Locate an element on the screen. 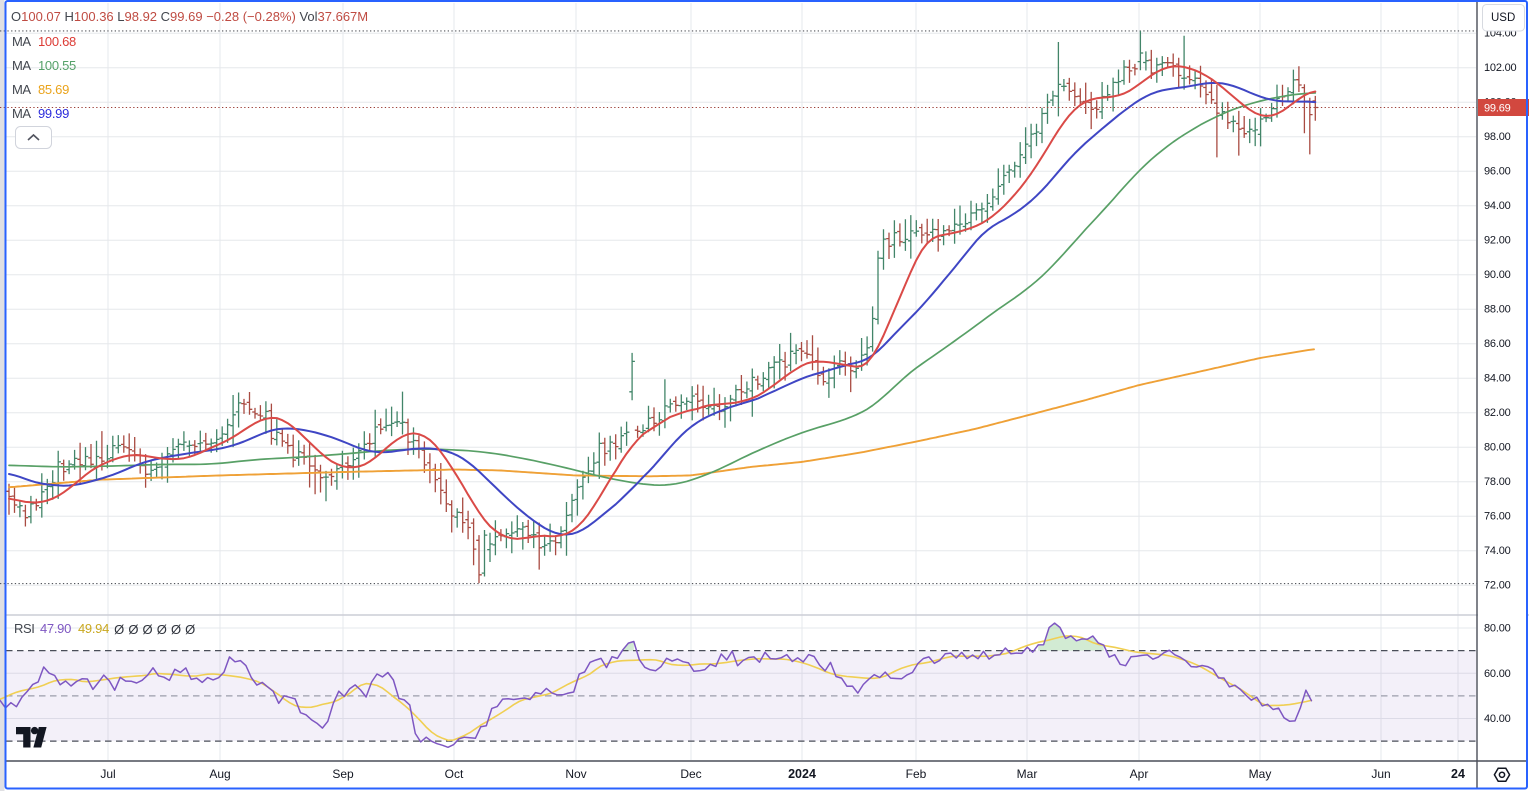  svg-text: Mar is located at coordinates (1027, 774).